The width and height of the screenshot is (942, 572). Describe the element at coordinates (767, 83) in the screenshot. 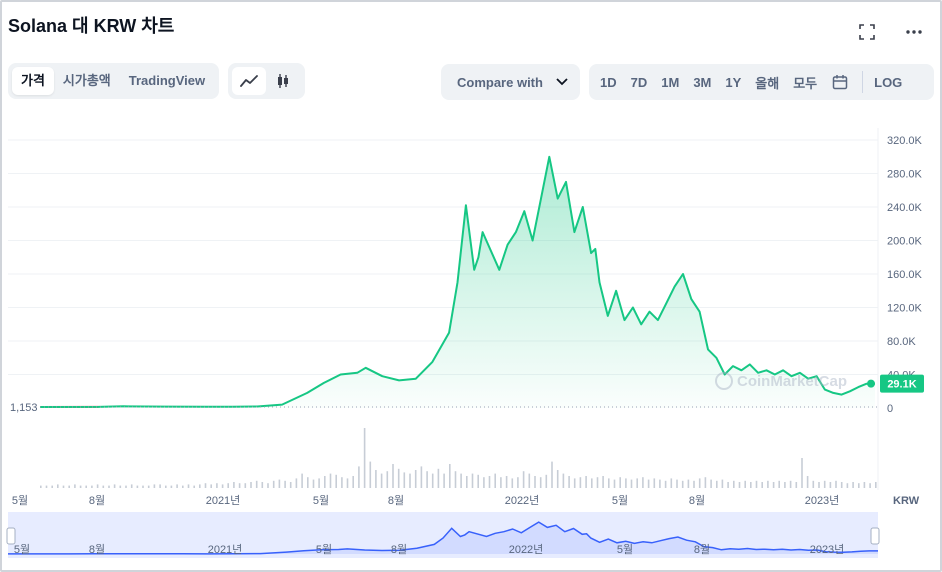

I see `range-ytd: 올해` at that location.